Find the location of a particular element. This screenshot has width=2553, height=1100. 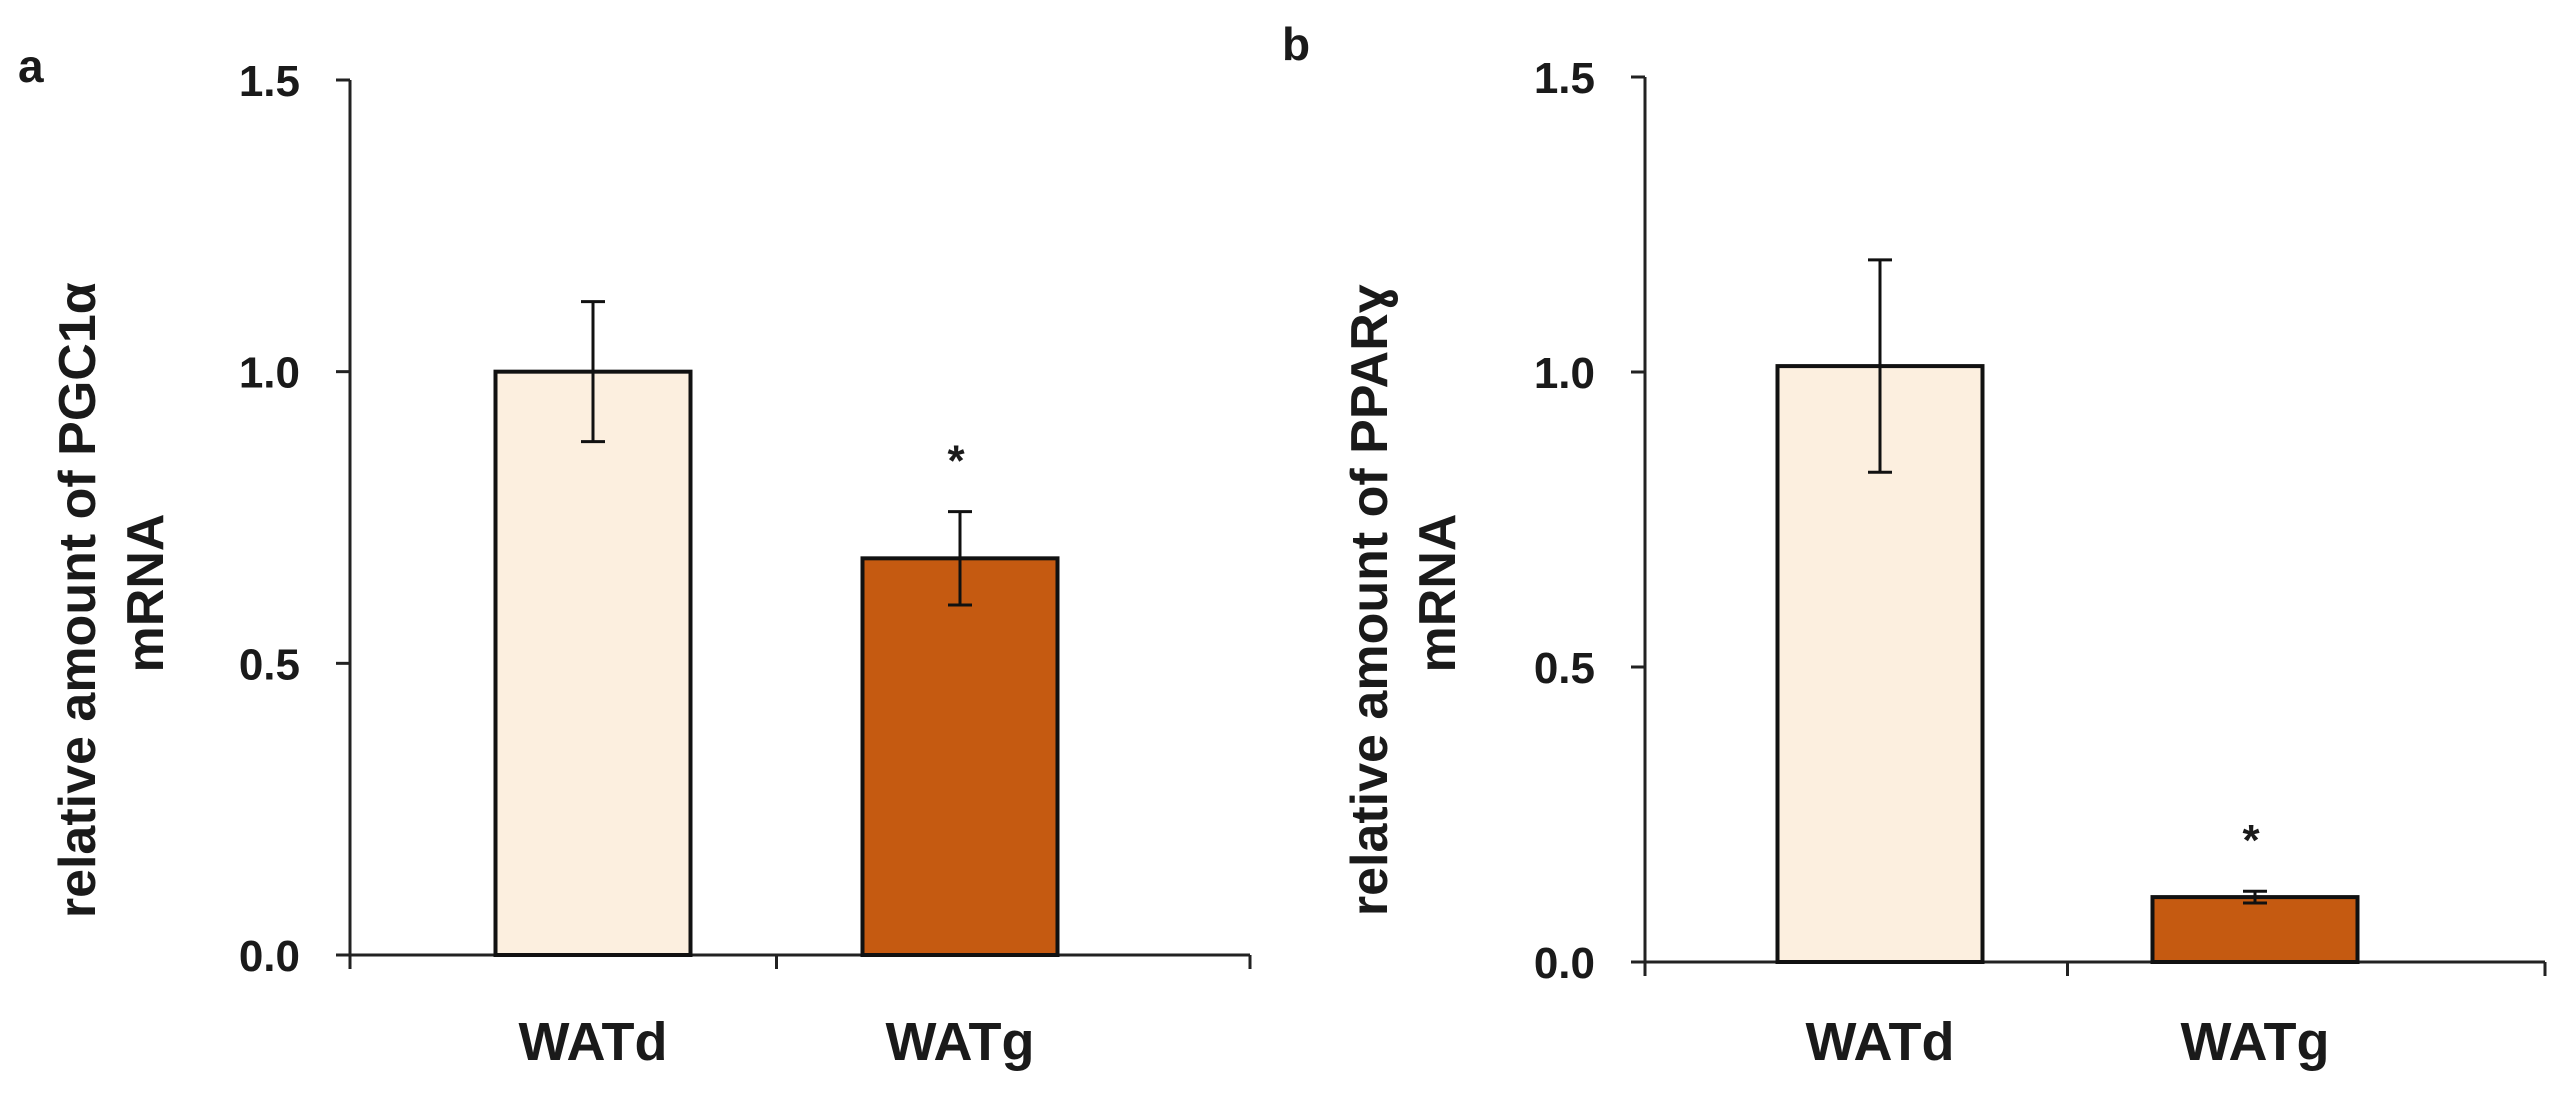

bar-watd is located at coordinates (593, 663).